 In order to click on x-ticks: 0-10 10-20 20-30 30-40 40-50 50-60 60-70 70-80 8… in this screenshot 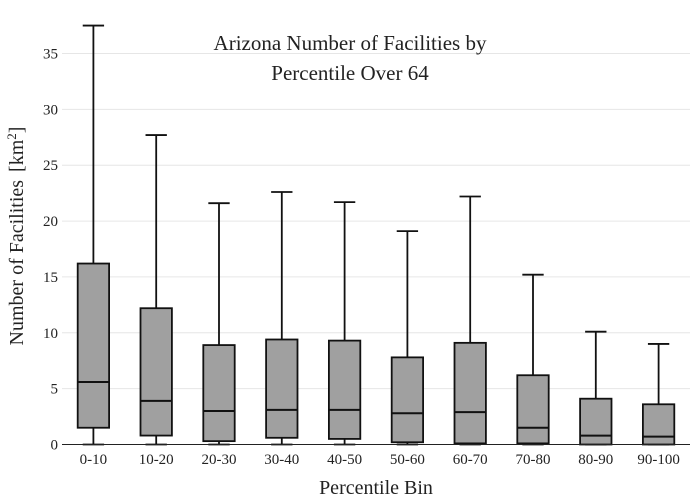, I will do `click(380, 460)`.